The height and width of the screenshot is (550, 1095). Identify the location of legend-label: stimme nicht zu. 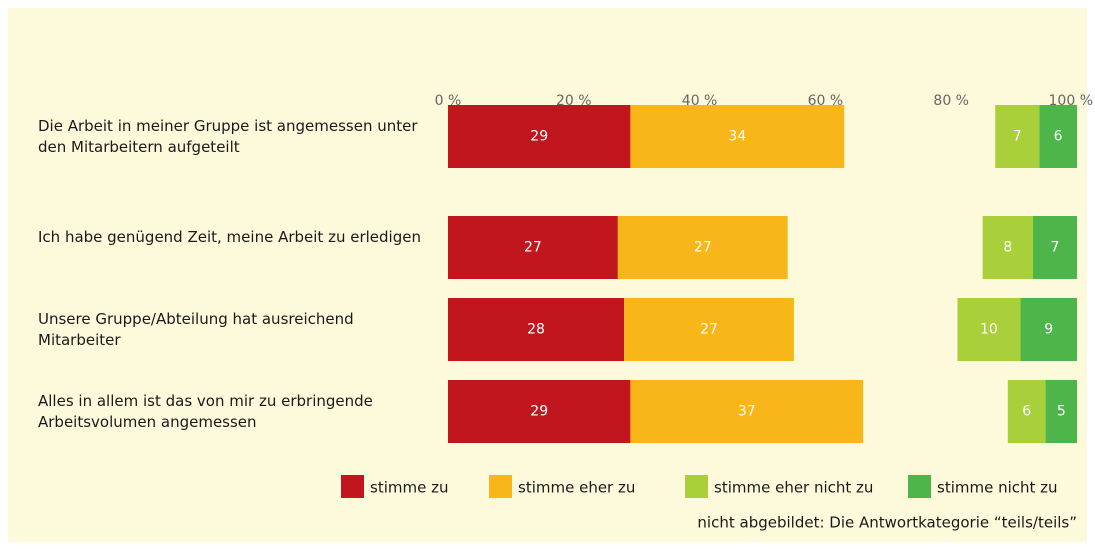
(997, 488).